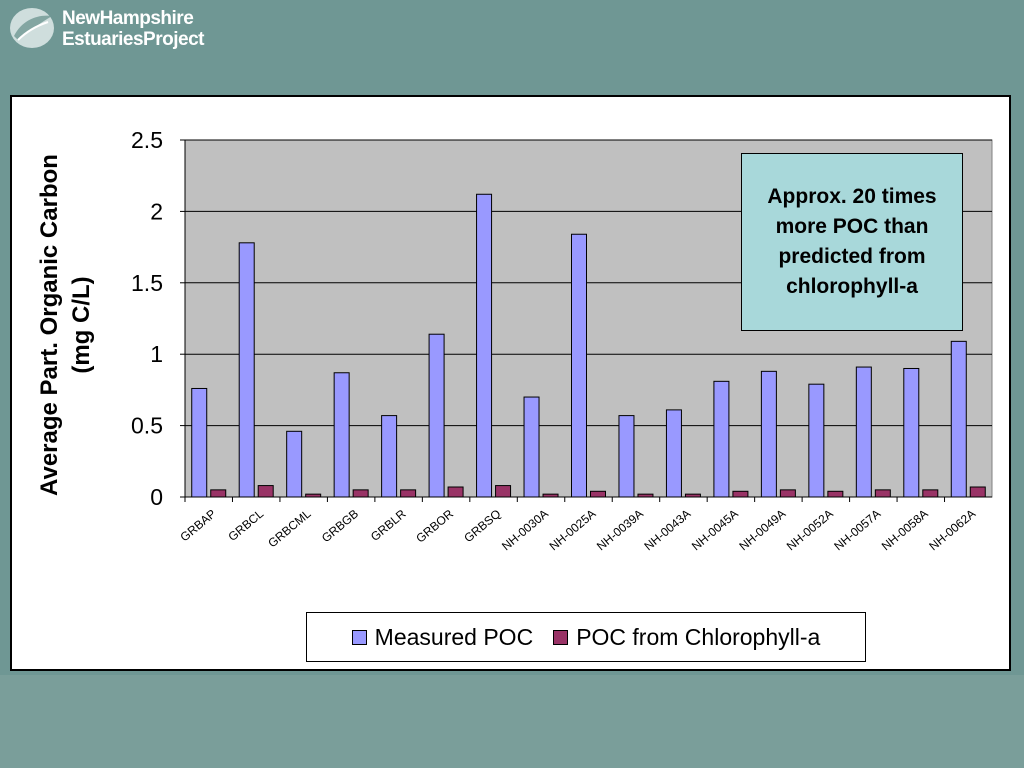 This screenshot has width=1024, height=768. I want to click on y-tick-label: 0, so click(156, 497).